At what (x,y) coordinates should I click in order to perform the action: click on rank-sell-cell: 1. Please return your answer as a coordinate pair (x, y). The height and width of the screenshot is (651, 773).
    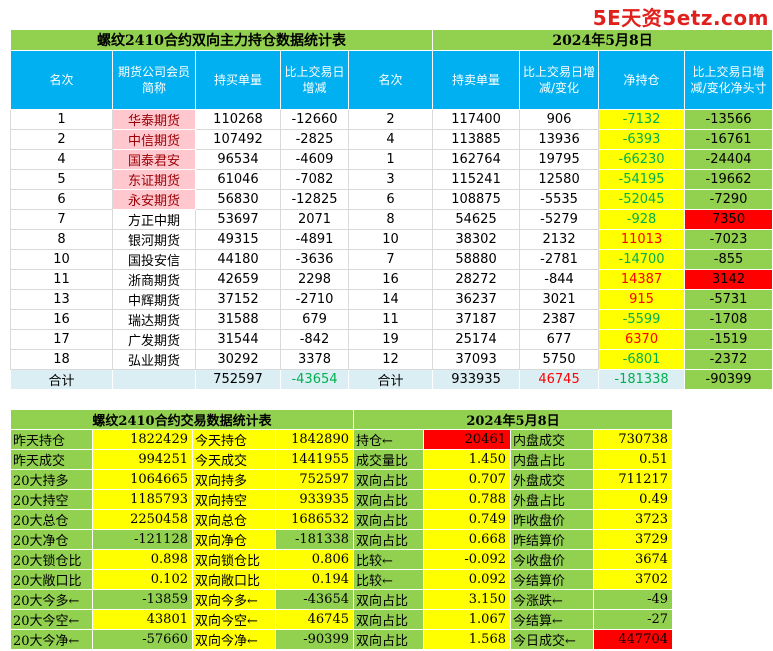
    Looking at the image, I should click on (390, 159).